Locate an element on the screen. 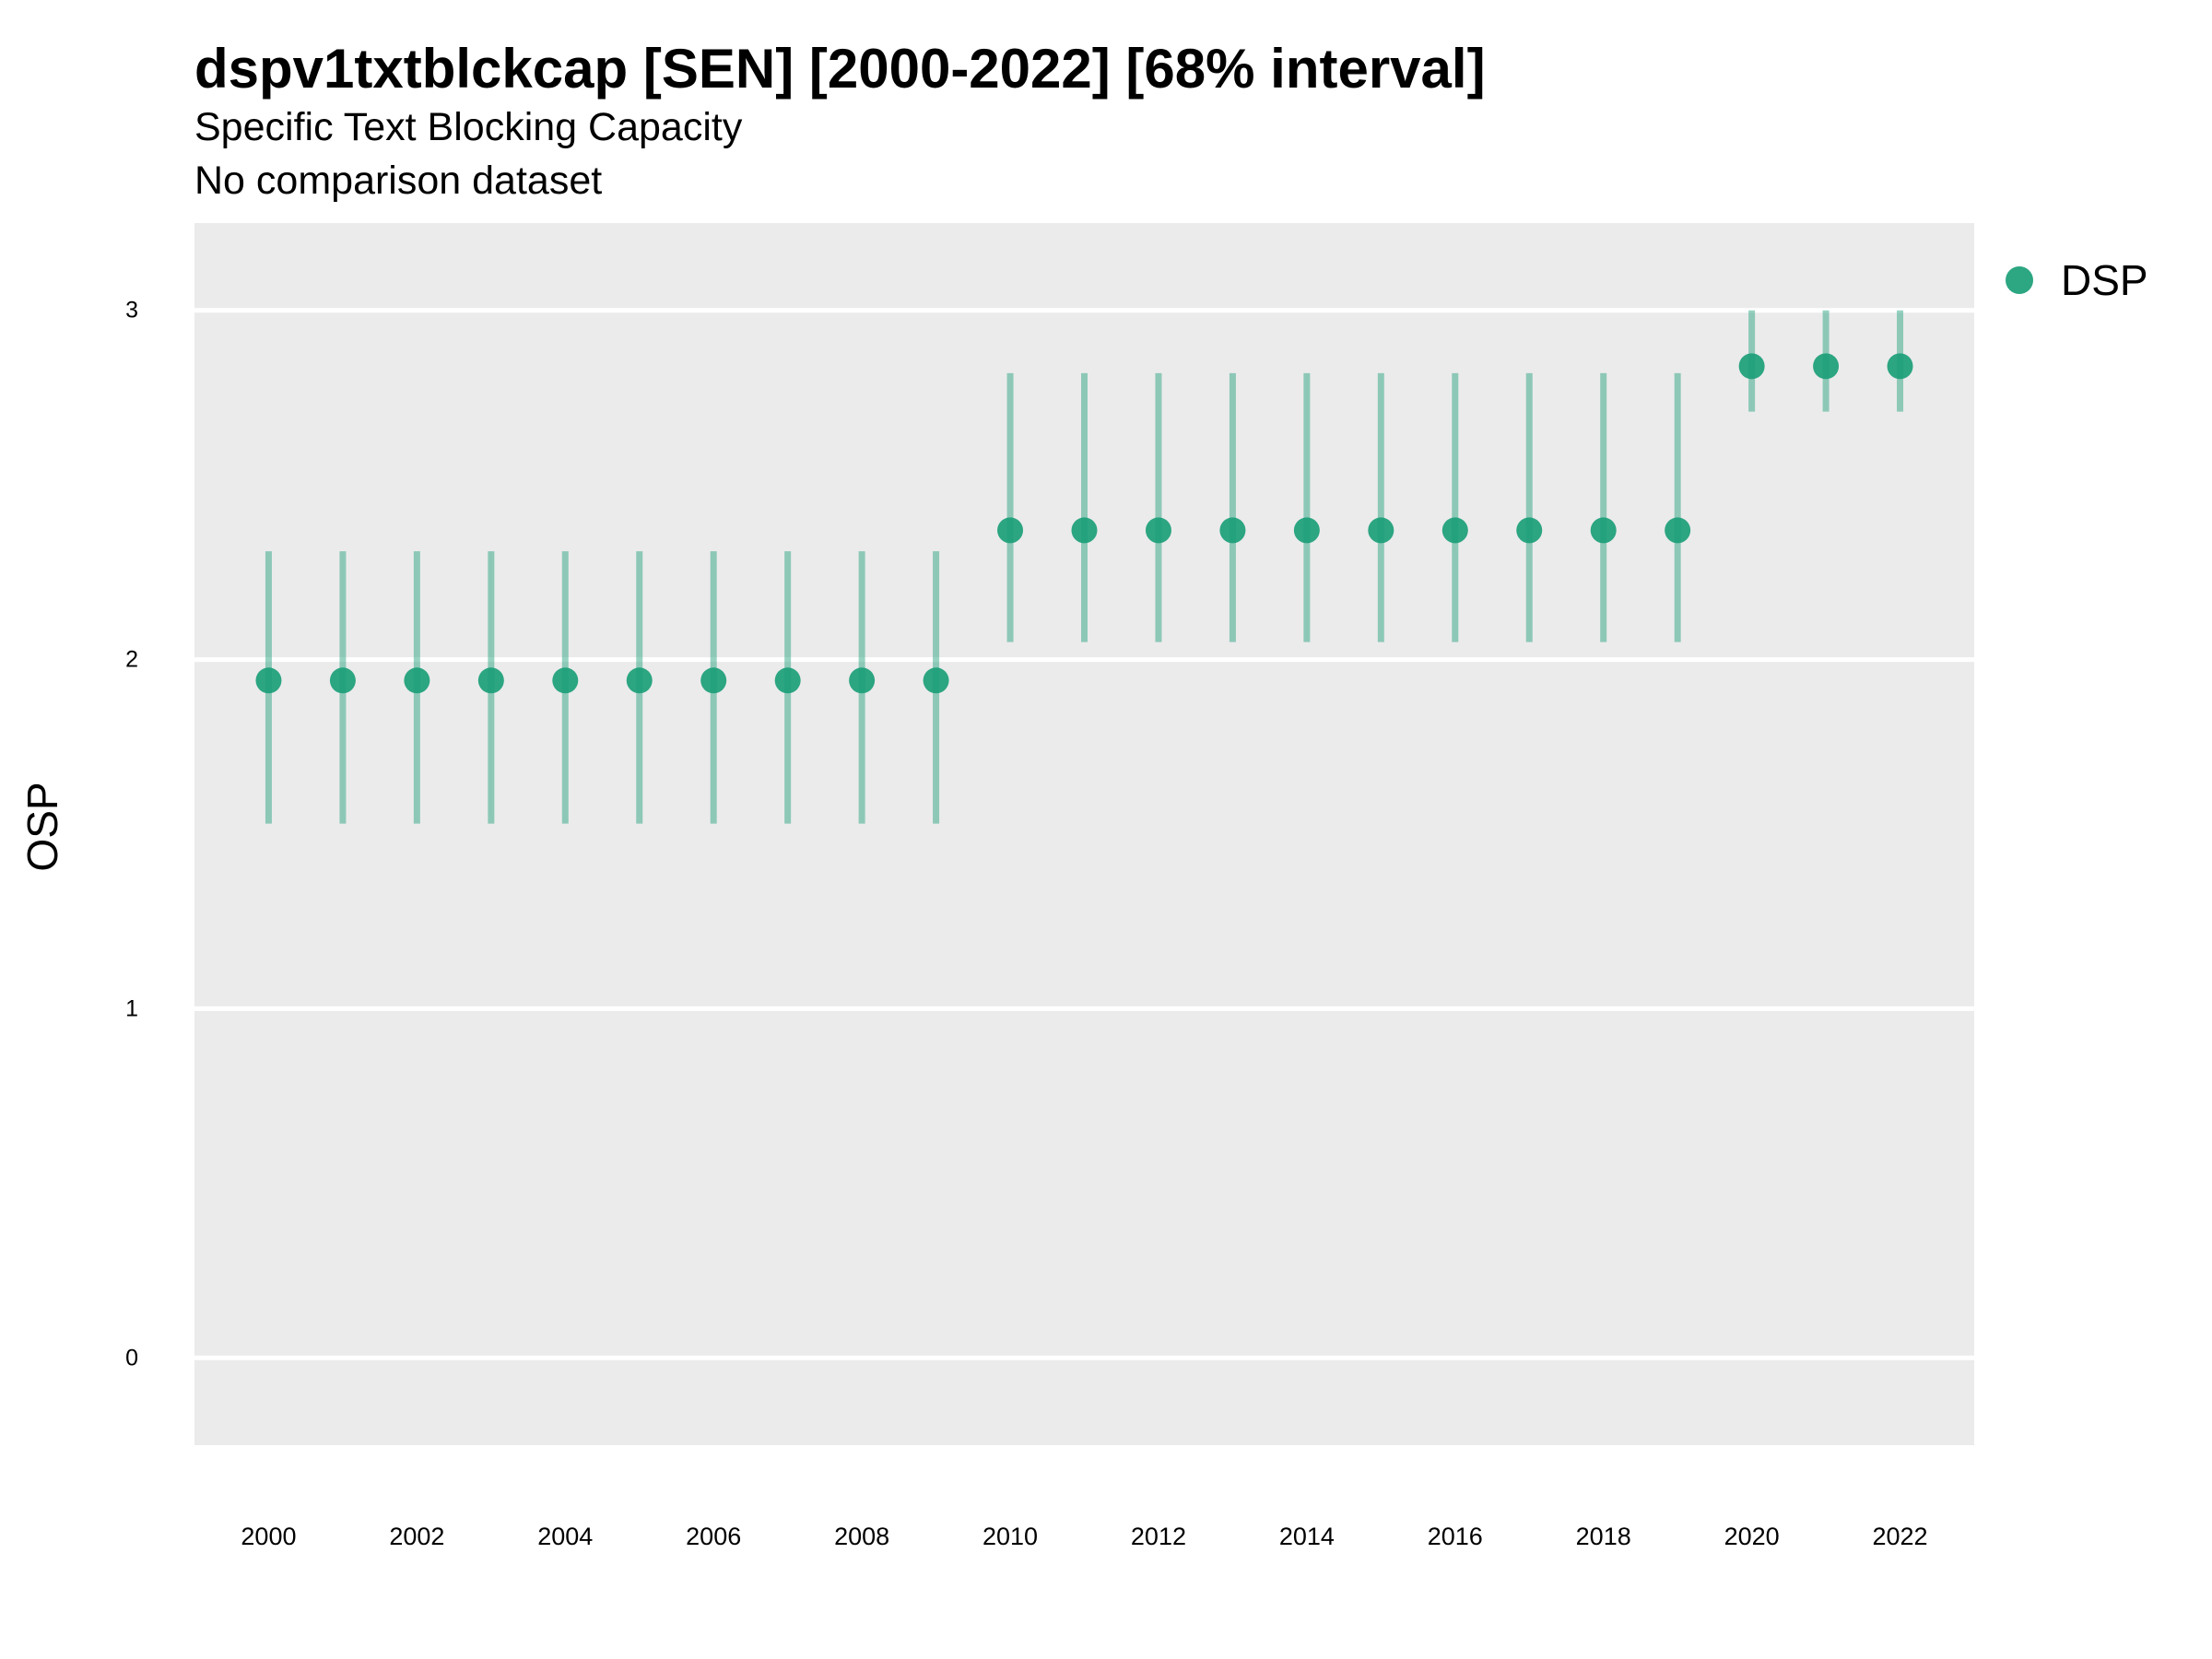  x-tick-label-2010: 2010 is located at coordinates (1010, 1536).